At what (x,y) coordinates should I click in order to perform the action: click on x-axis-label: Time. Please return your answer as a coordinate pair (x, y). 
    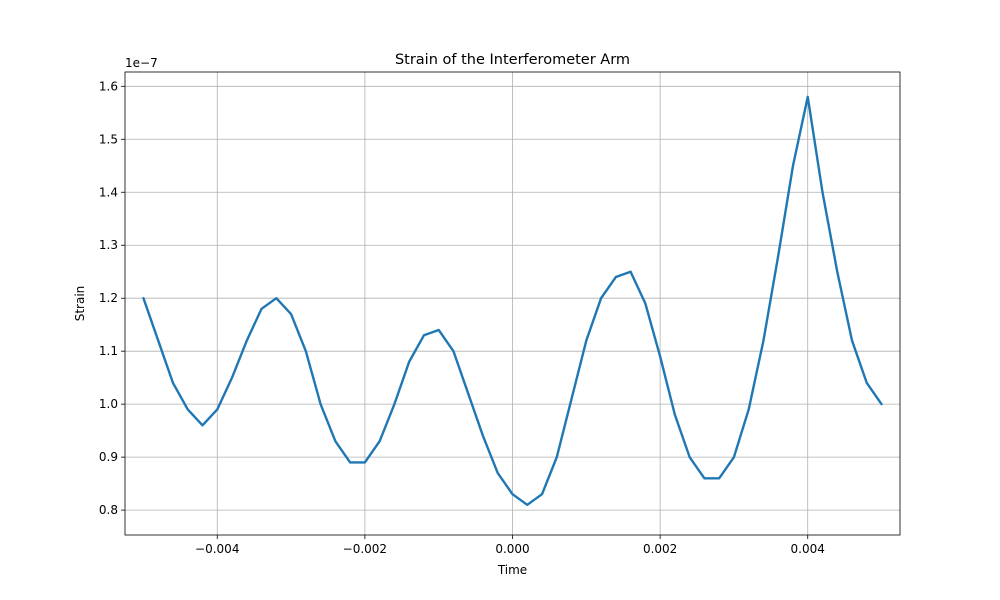
    Looking at the image, I should click on (512, 570).